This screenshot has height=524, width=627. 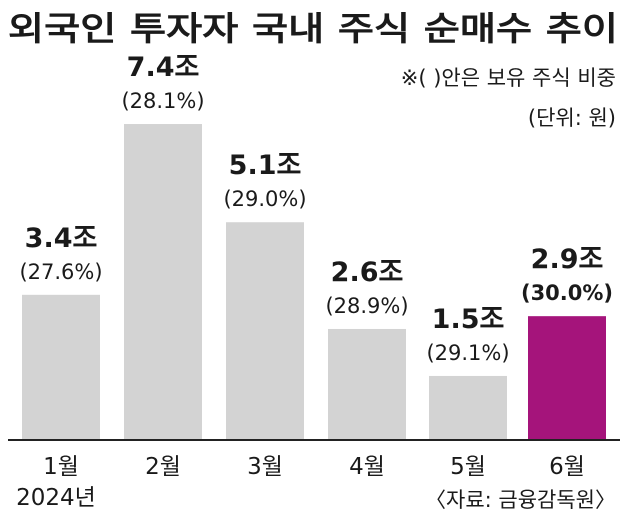 What do you see at coordinates (313, 28) in the screenshot?
I see `chart-title: 외국인 투자자 국내 주식 순매수 추이` at bounding box center [313, 28].